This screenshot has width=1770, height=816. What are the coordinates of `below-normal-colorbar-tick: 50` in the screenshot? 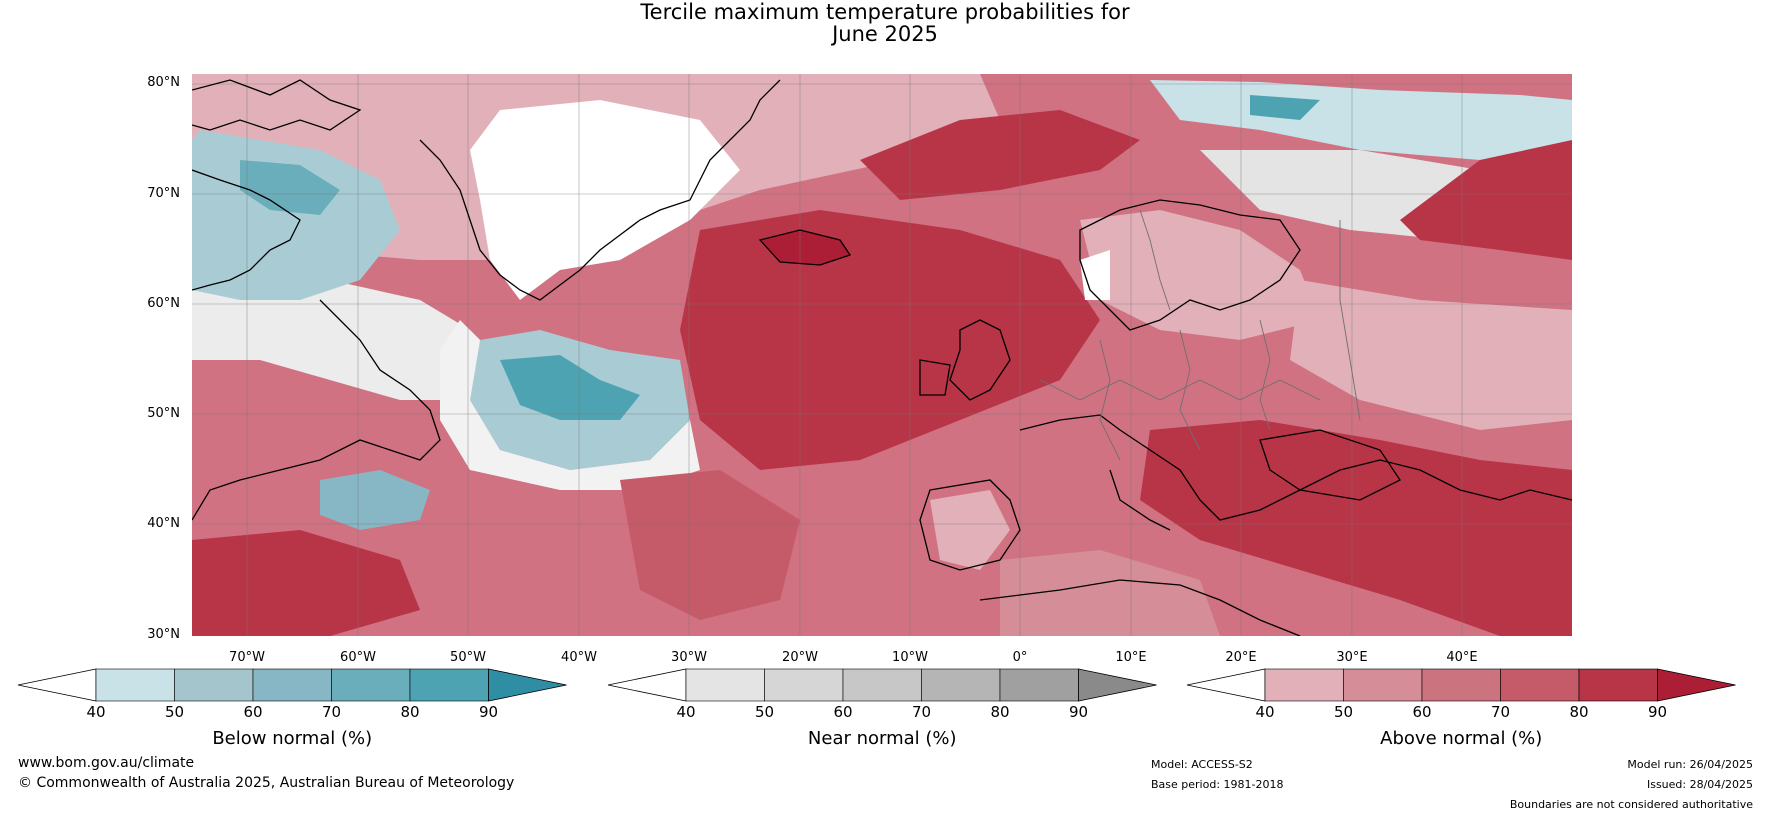 It's located at (174, 712).